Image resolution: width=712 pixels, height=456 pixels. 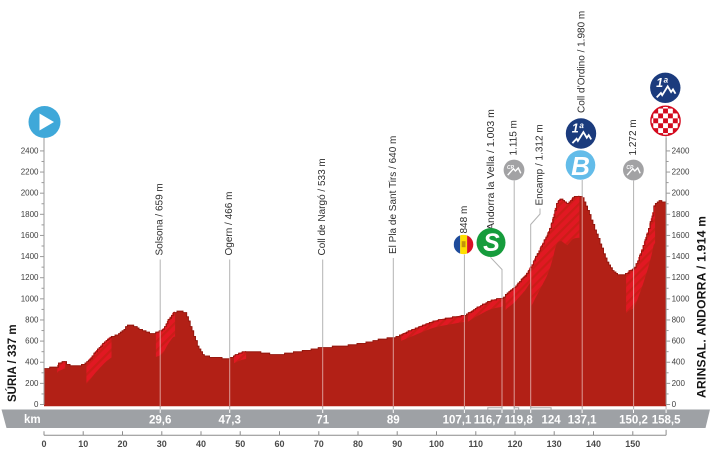 What do you see at coordinates (476, 444) in the screenshot?
I see `svg-text: 110` at bounding box center [476, 444].